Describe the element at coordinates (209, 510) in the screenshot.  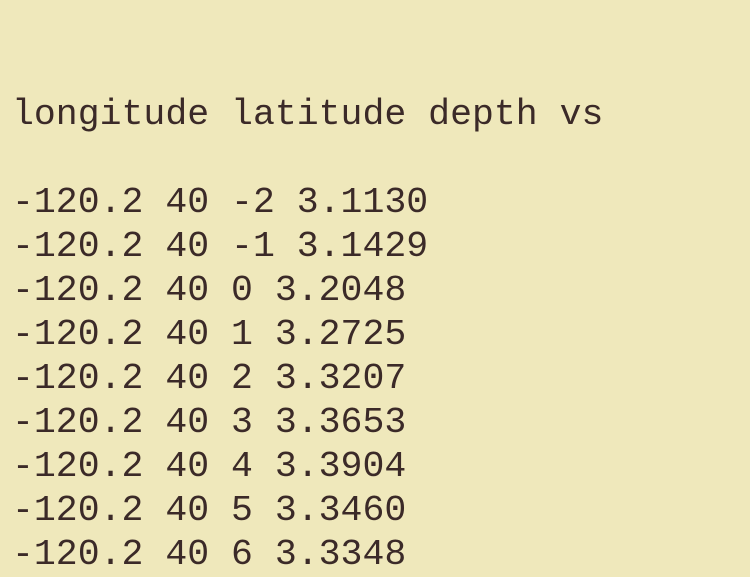
I see `data-line: -120.2 40 5 3.3460` at that location.